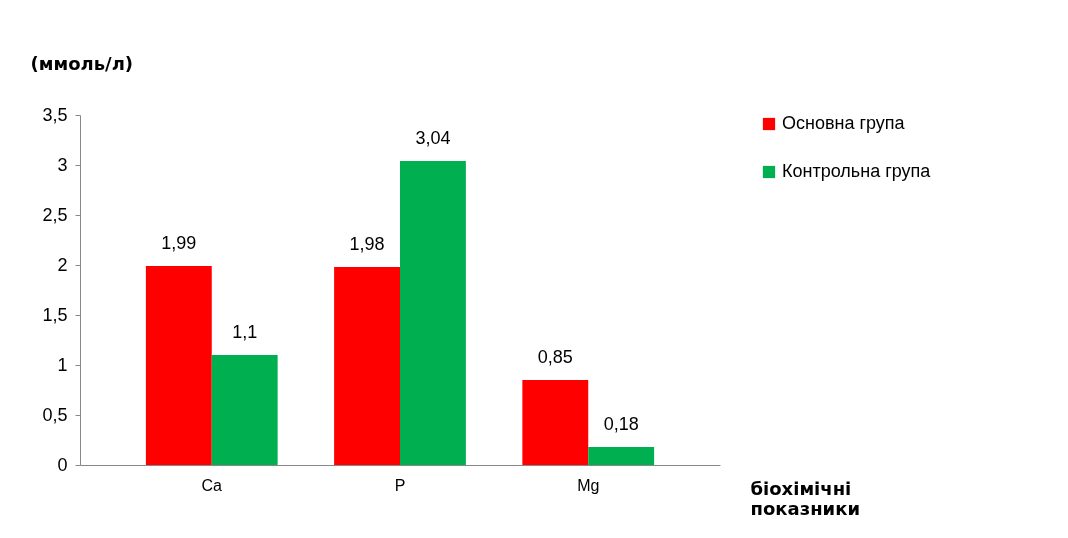  What do you see at coordinates (245, 332) in the screenshot?
I see `data-label: 1,1` at bounding box center [245, 332].